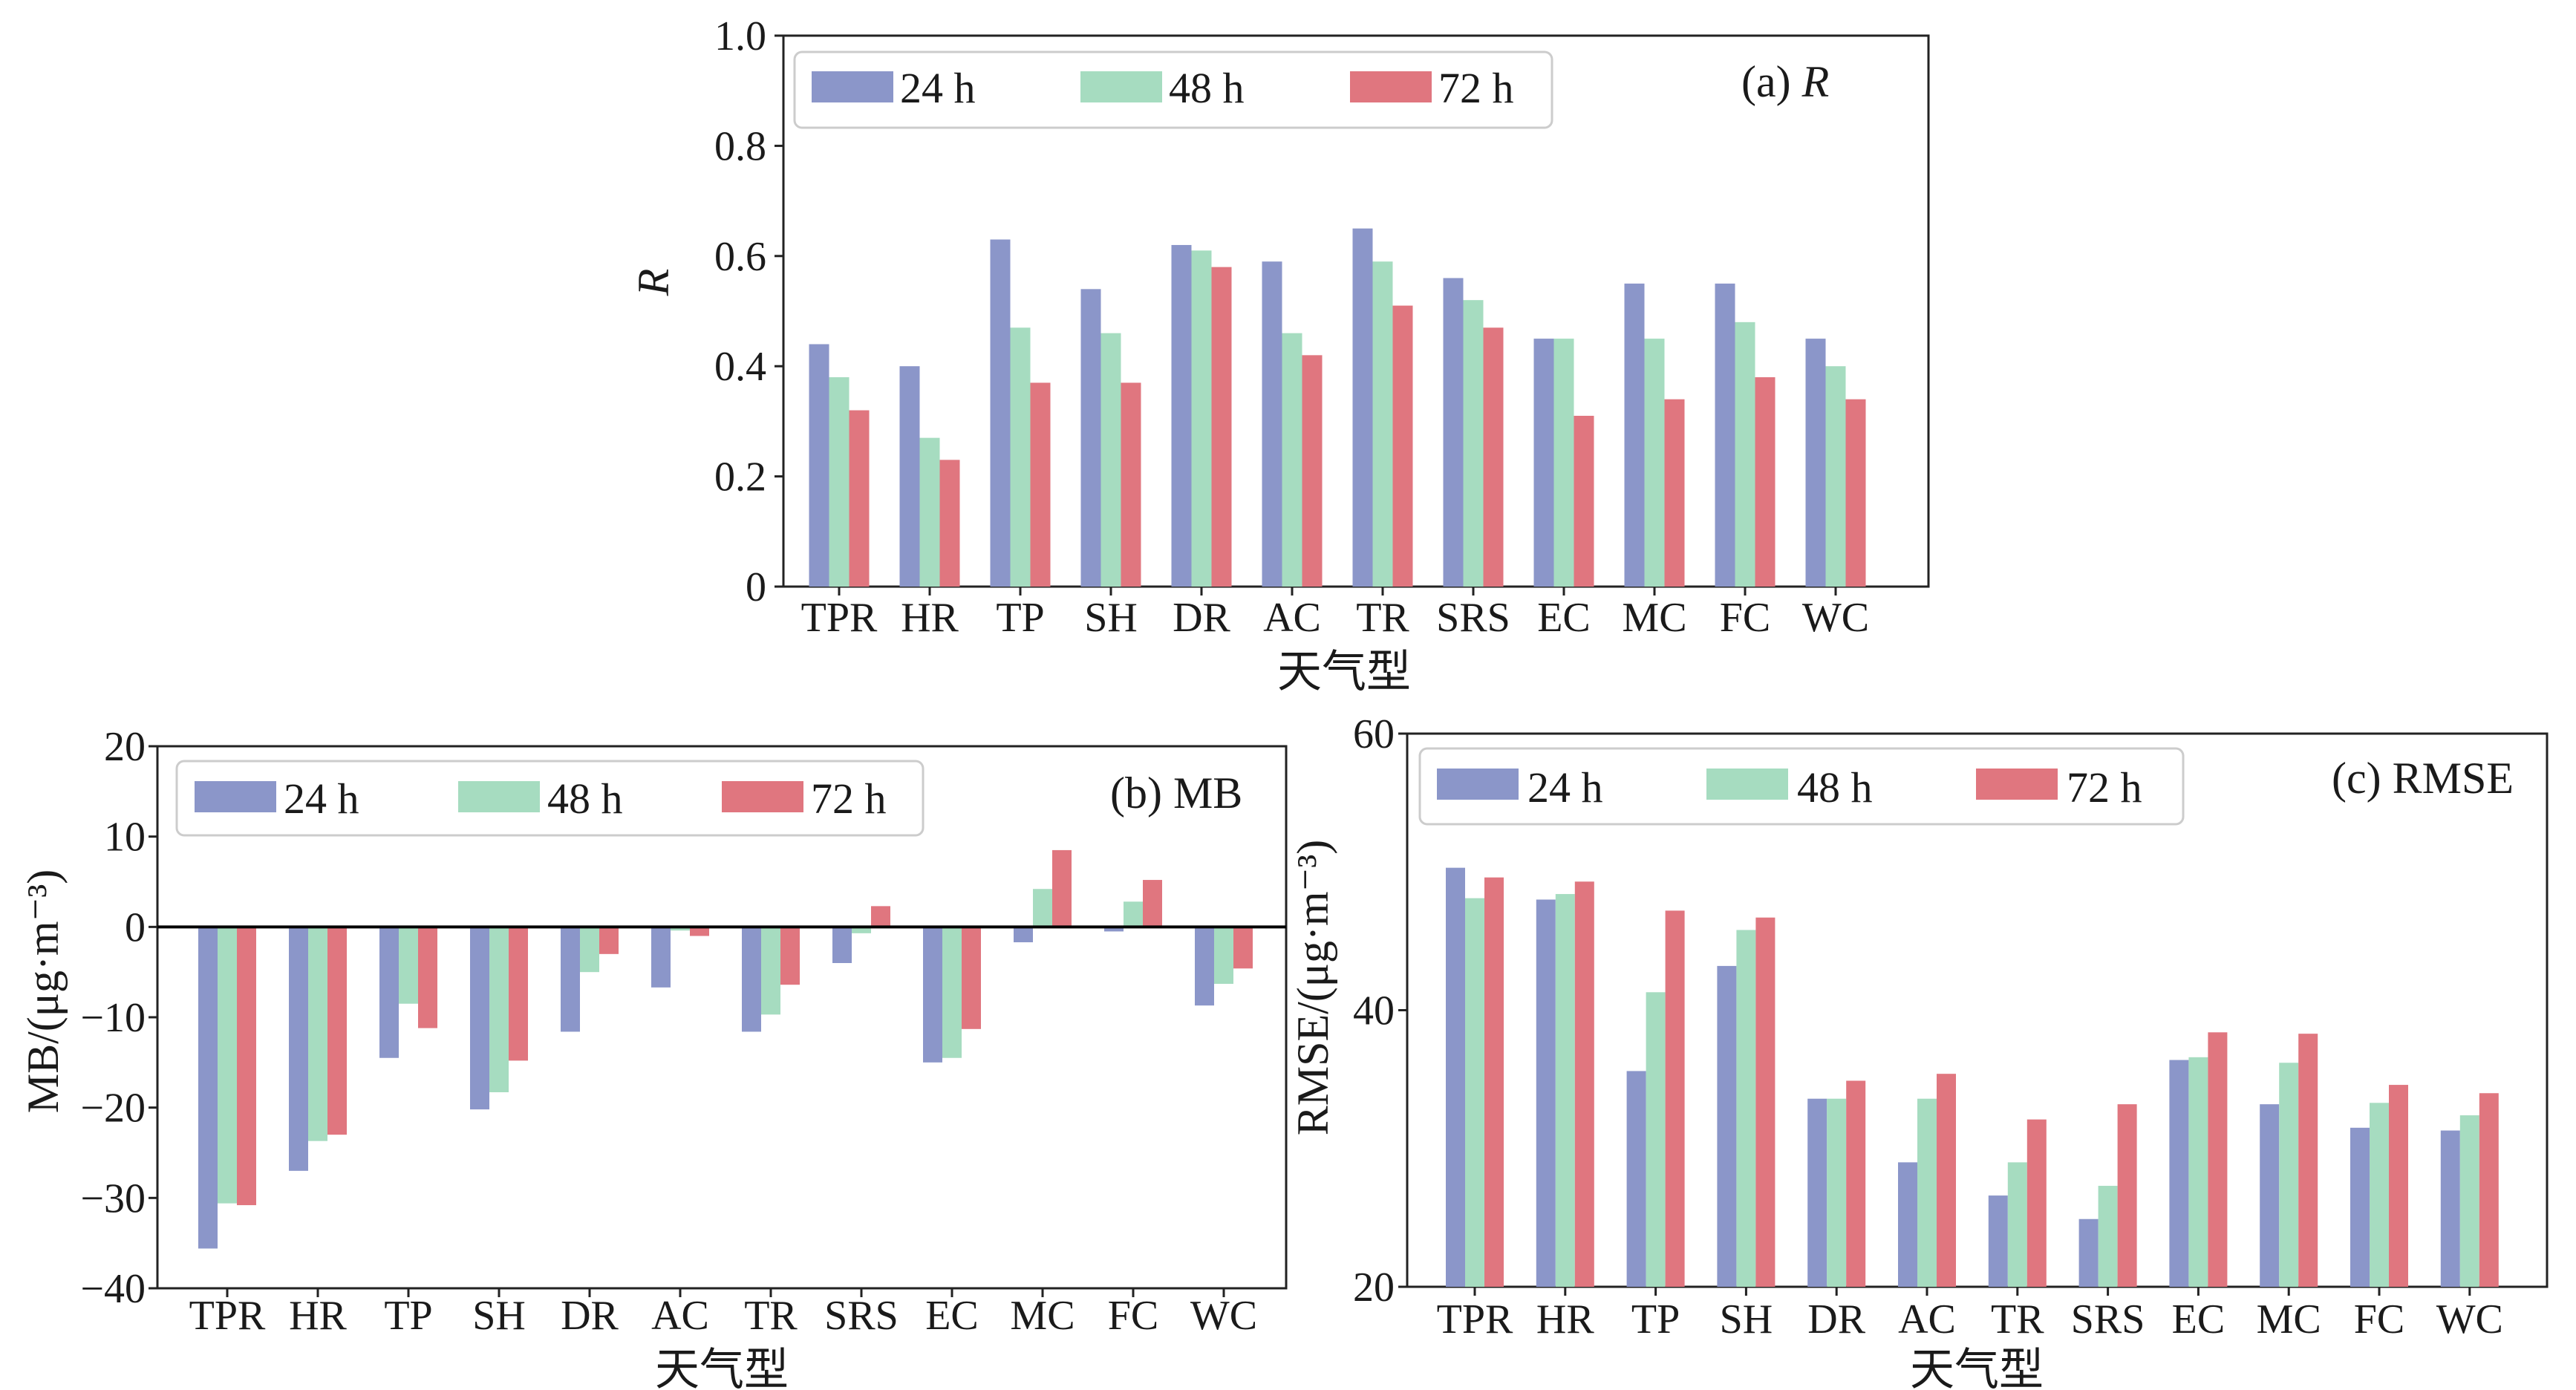 The height and width of the screenshot is (1390, 2576). I want to click on panel-a-bar-72h-tp, so click(1040, 485).